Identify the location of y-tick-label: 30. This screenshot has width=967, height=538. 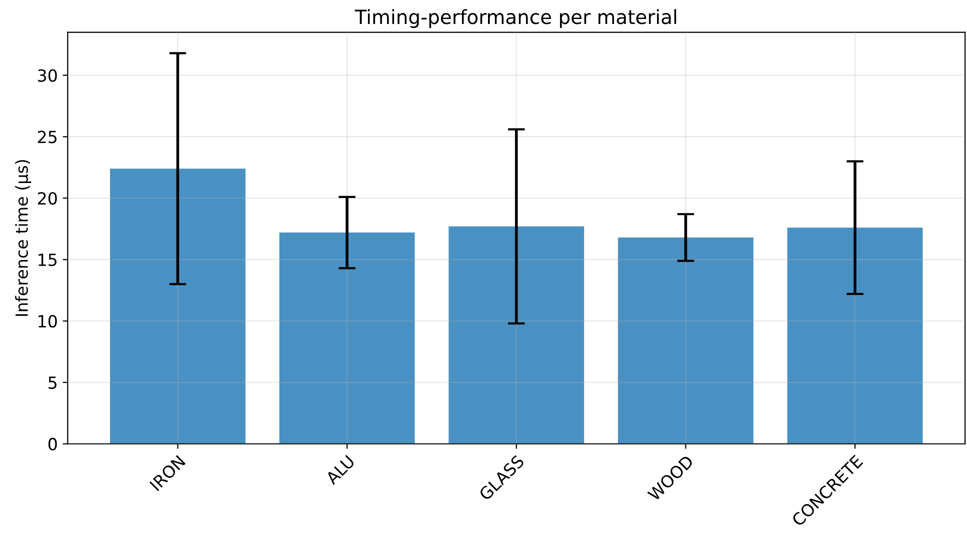
(47, 75).